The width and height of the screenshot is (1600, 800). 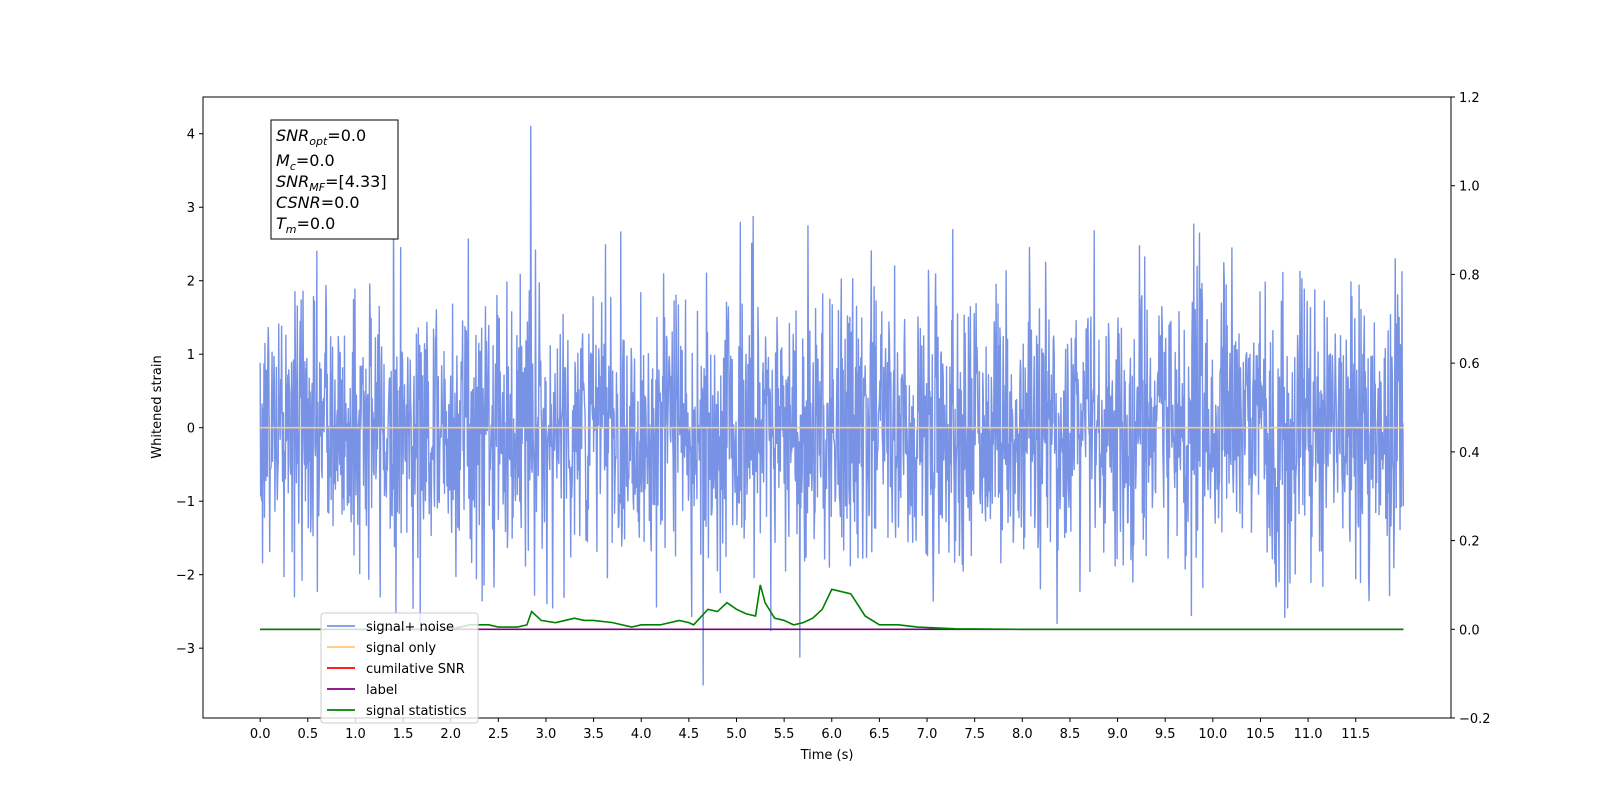 What do you see at coordinates (1165, 734) in the screenshot?
I see `x-tick-label: 9.5` at bounding box center [1165, 734].